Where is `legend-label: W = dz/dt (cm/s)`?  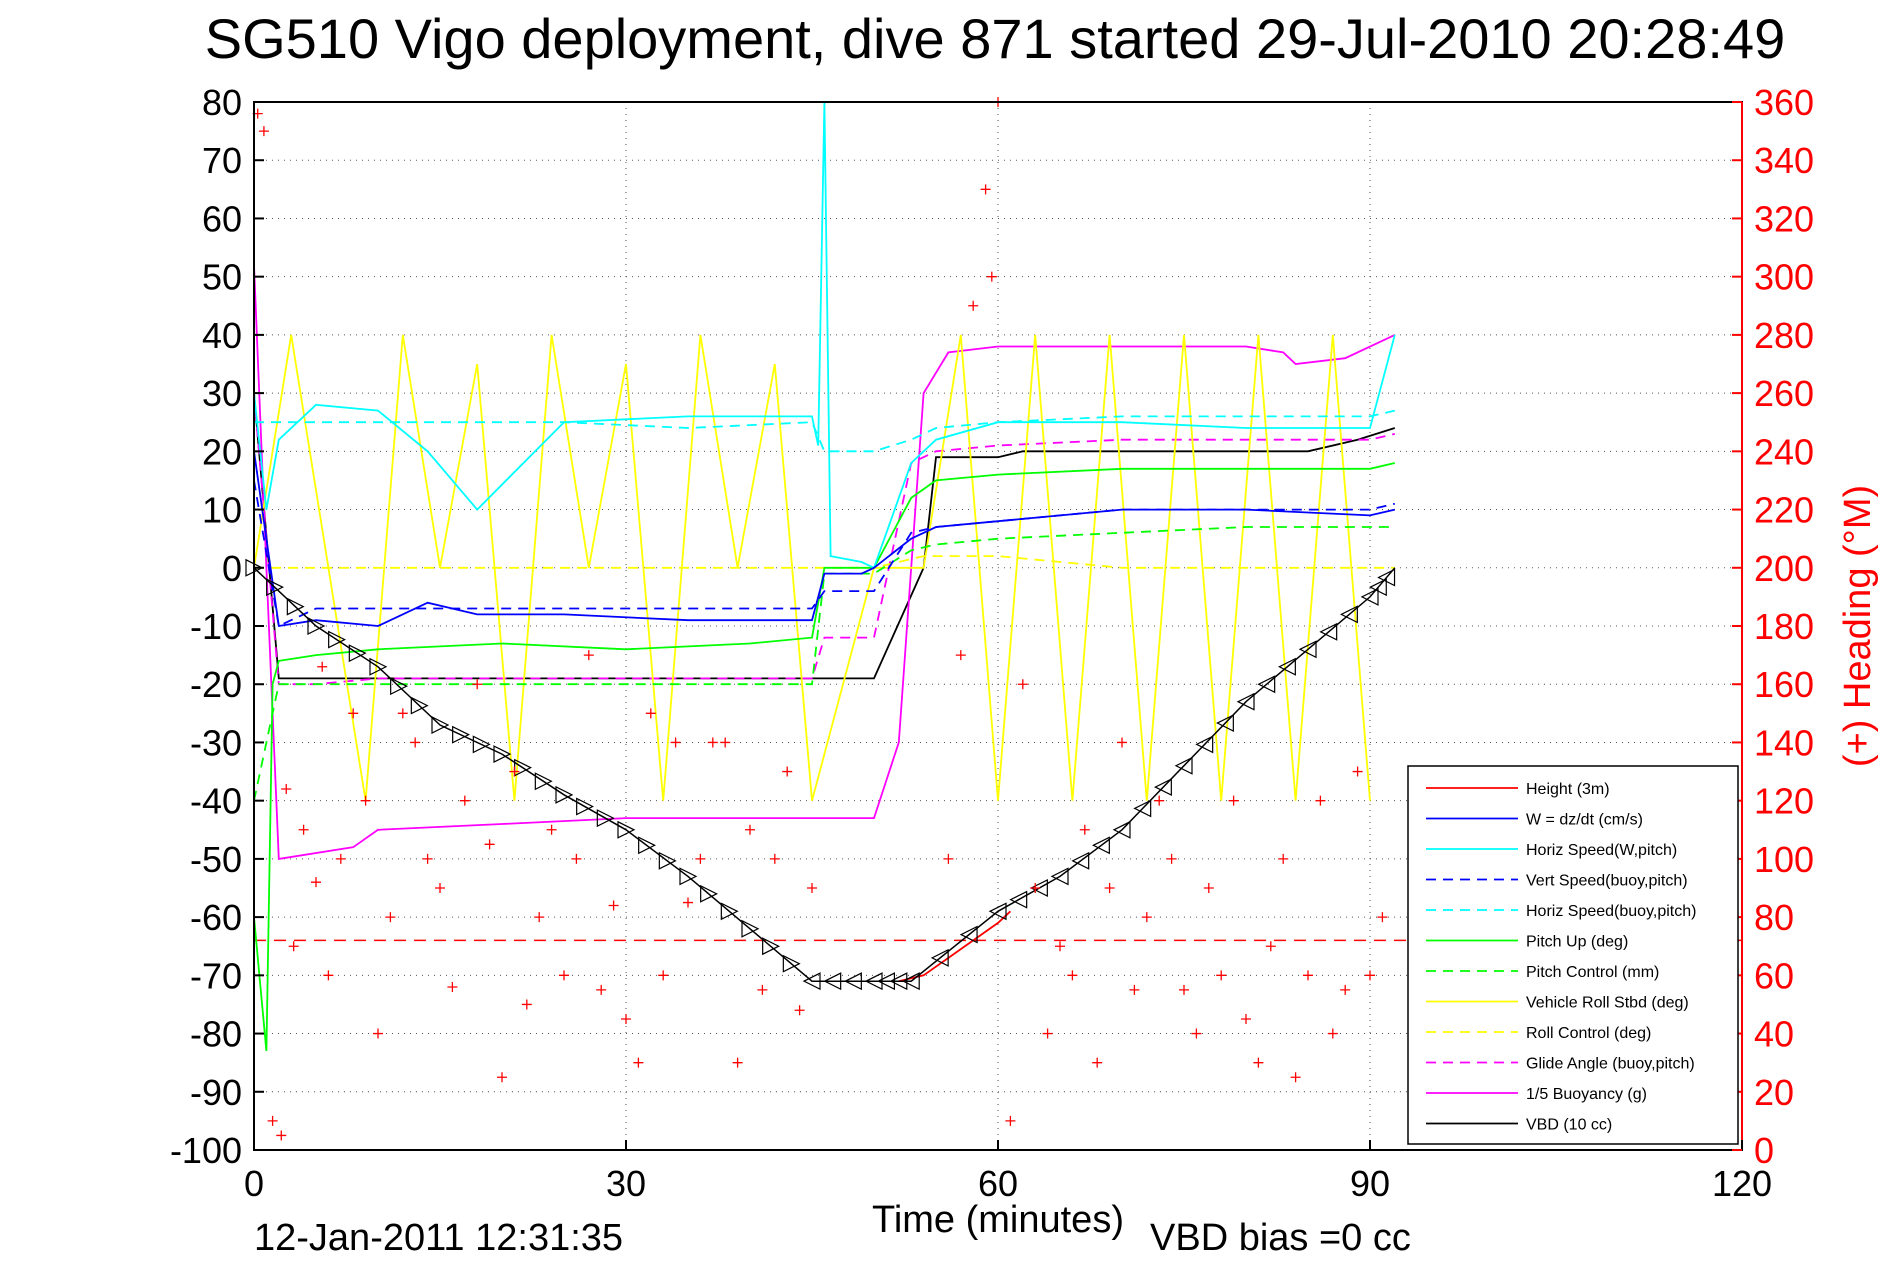
legend-label: W = dz/dt (cm/s) is located at coordinates (1584, 820).